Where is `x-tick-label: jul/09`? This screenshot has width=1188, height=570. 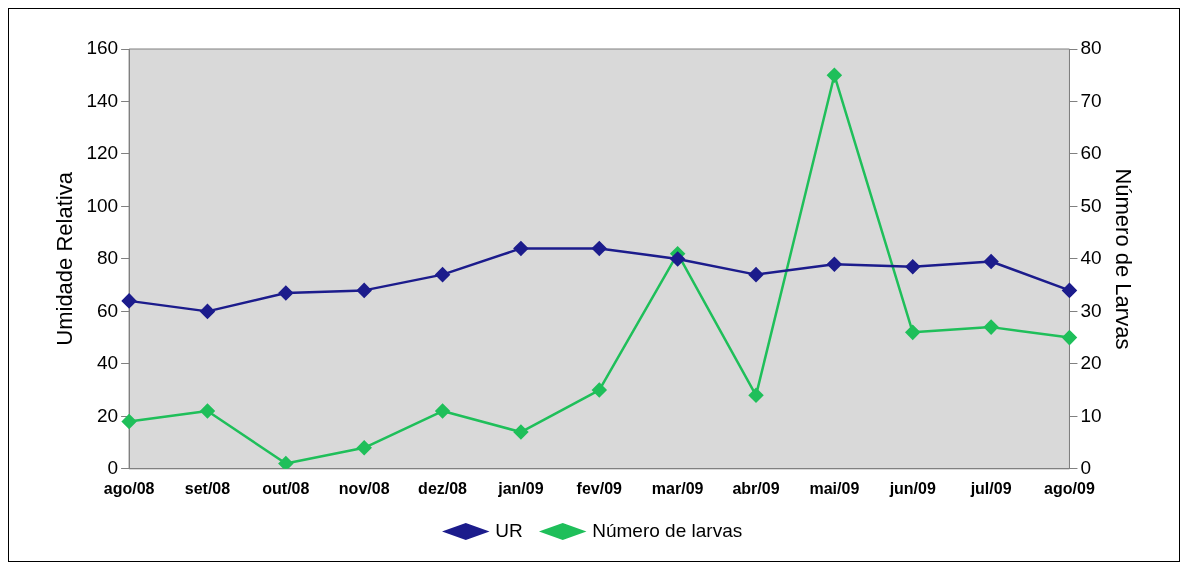
x-tick-label: jul/09 is located at coordinates (990, 488).